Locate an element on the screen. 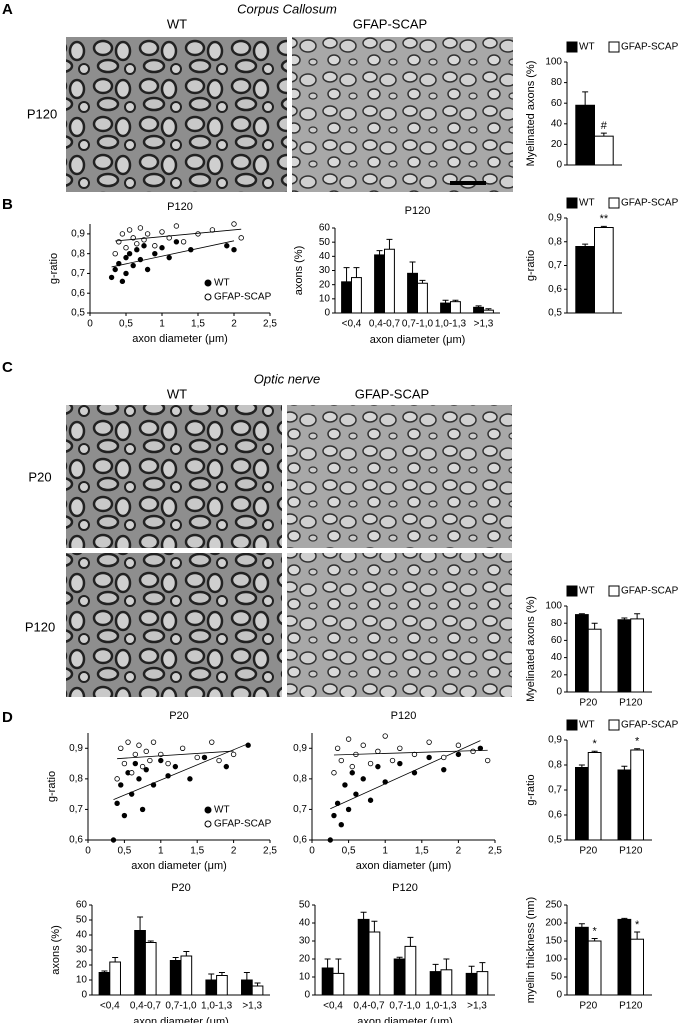 This screenshot has width=684, height=1023. y-tick-label: 0,9 is located at coordinates (78, 234).